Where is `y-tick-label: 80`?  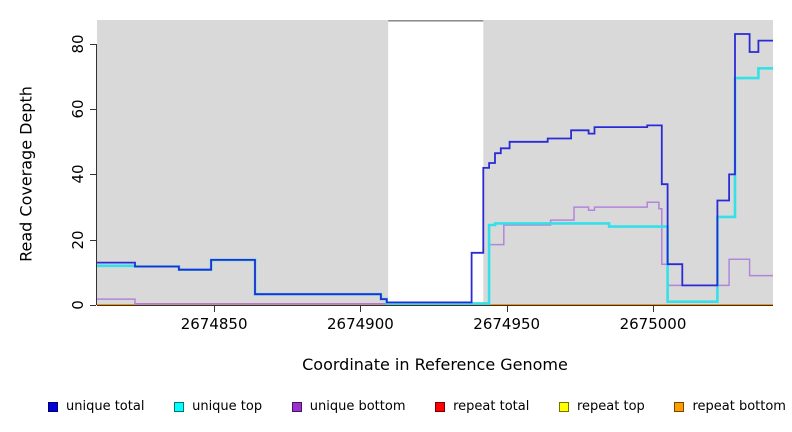
y-tick-label: 80 is located at coordinates (78, 44).